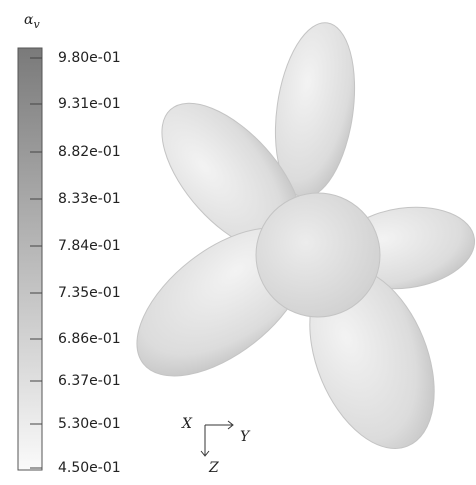 This screenshot has width=476, height=485. What do you see at coordinates (89, 339) in the screenshot?
I see `legend-label: 6.86e-01` at bounding box center [89, 339].